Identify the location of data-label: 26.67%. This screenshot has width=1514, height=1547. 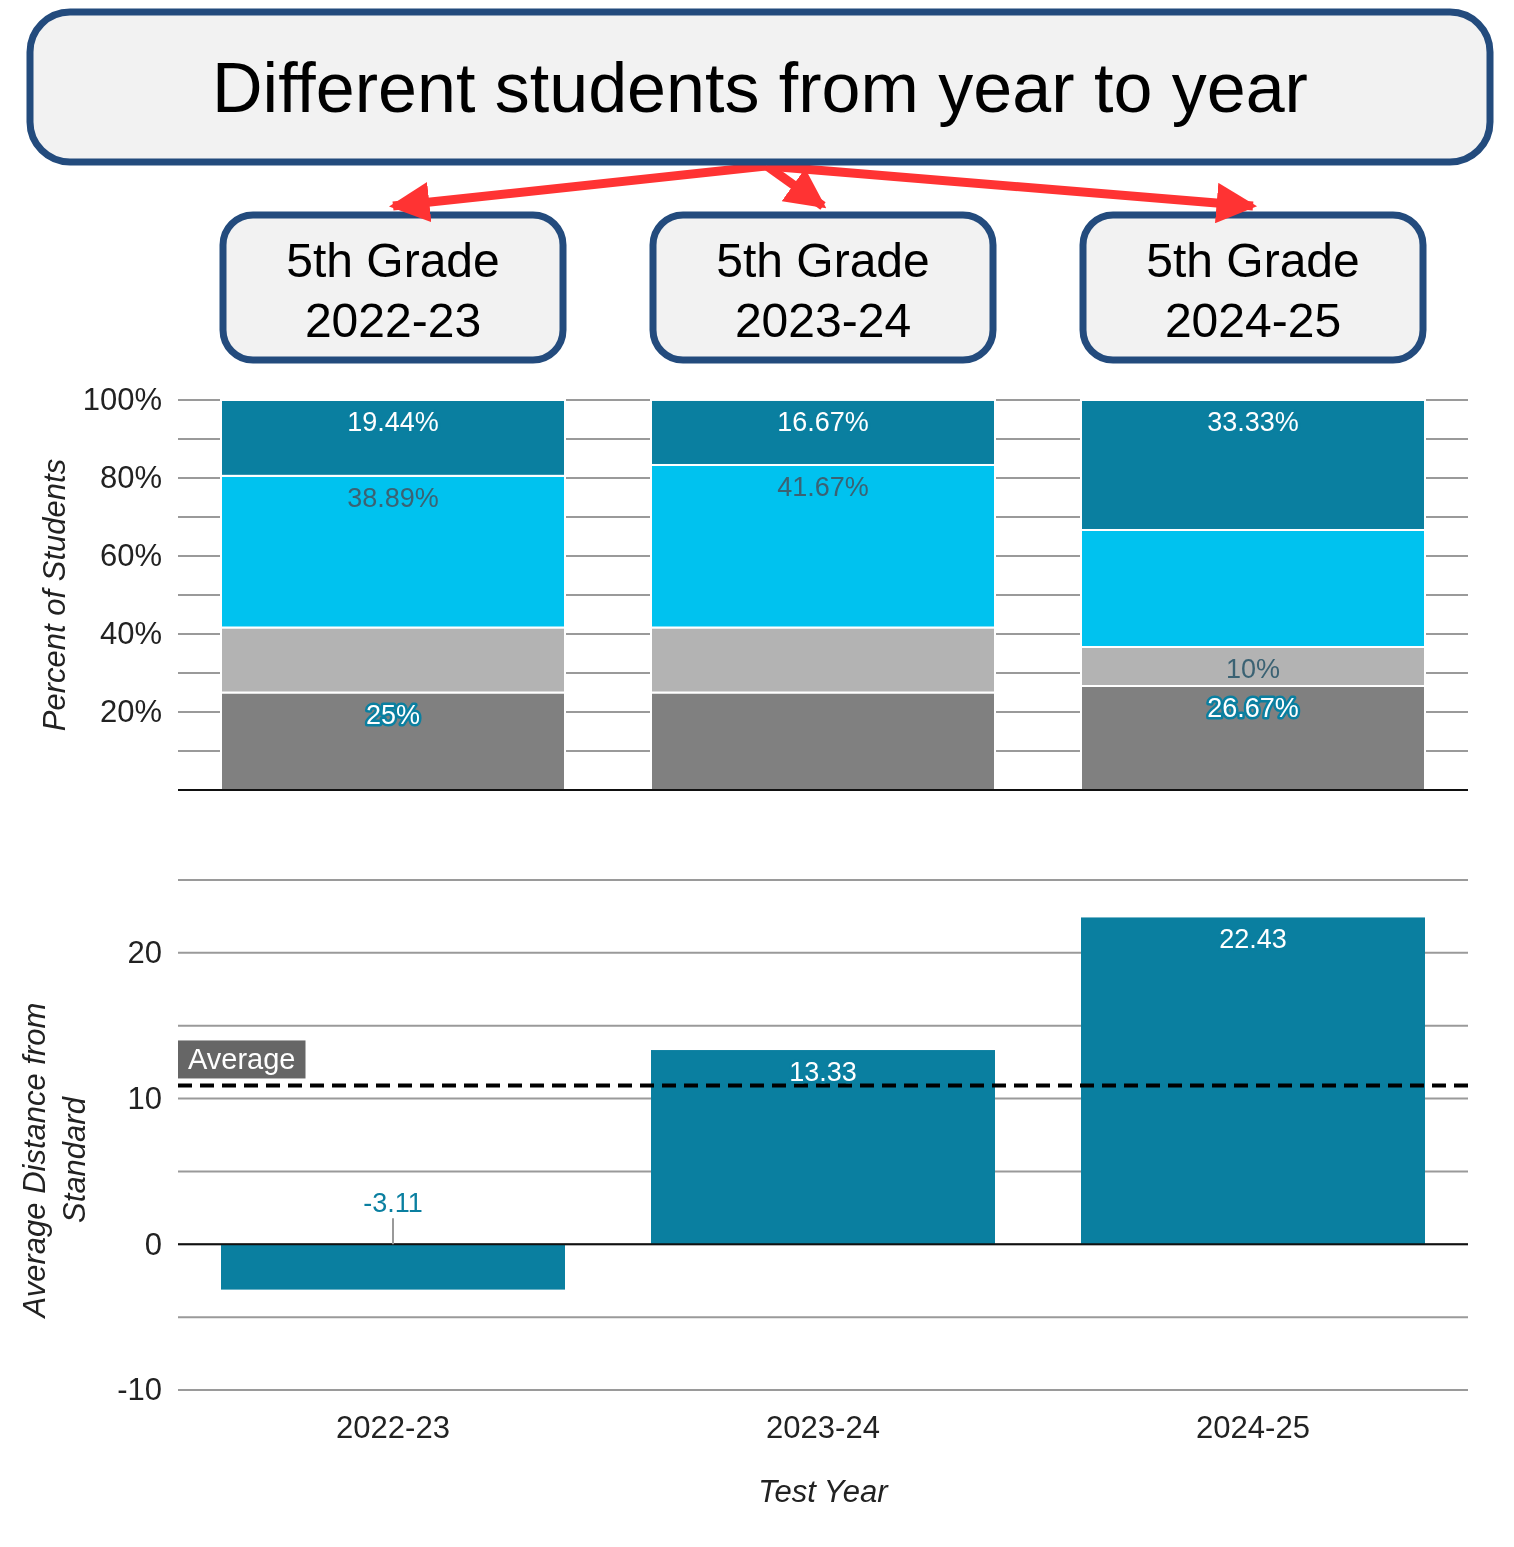
(1253, 707).